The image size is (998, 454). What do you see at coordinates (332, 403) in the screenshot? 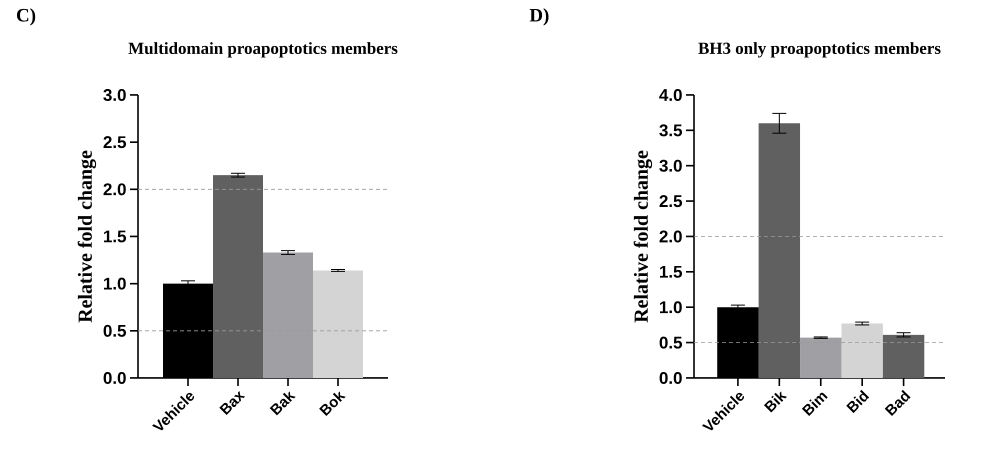
I see `x-tick-label: Bok` at bounding box center [332, 403].